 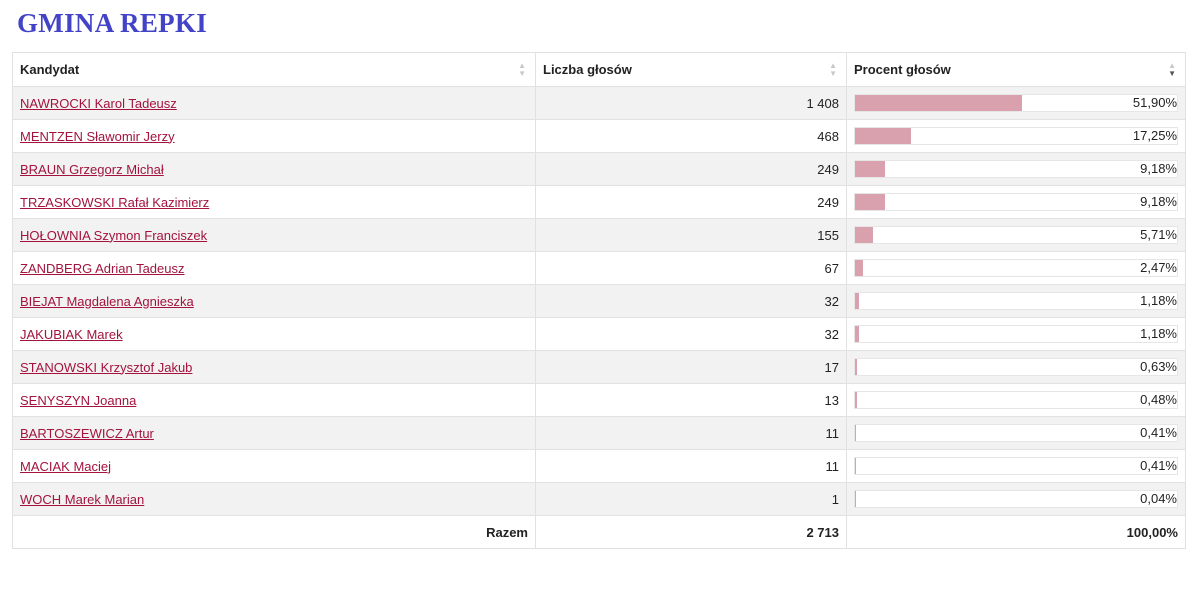 I want to click on candidate-cell: HOŁOWNIA Szymon Franciszek, so click(x=274, y=235).